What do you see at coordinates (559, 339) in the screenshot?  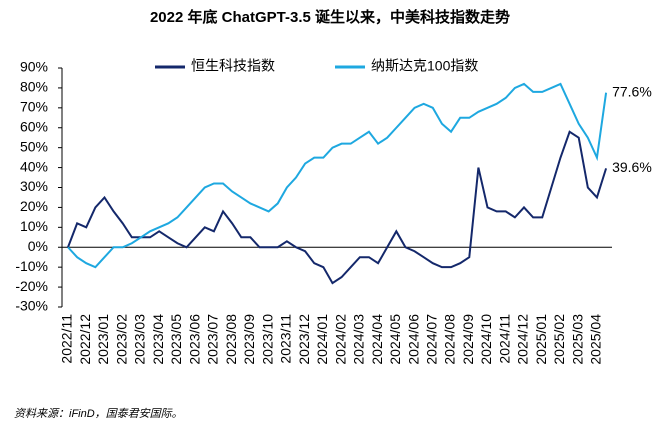 I see `x-tick-label: 2025/02` at bounding box center [559, 339].